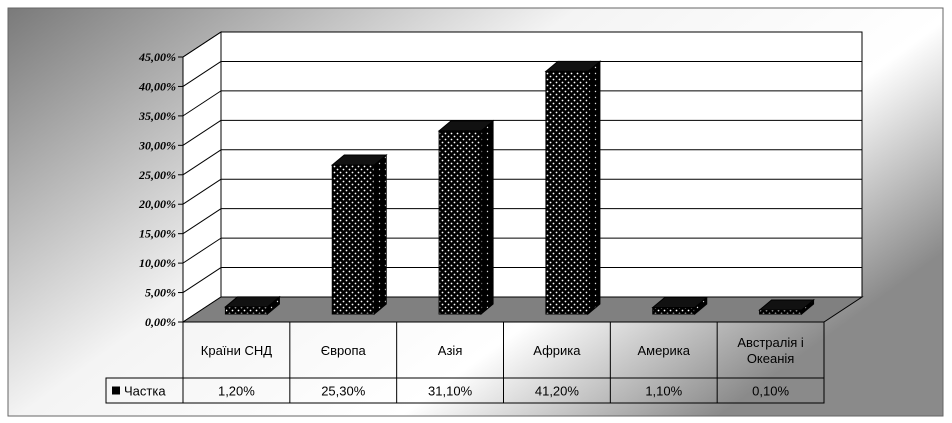  Describe the element at coordinates (157, 263) in the screenshot. I see `y-tick-label: 10,00%` at that location.